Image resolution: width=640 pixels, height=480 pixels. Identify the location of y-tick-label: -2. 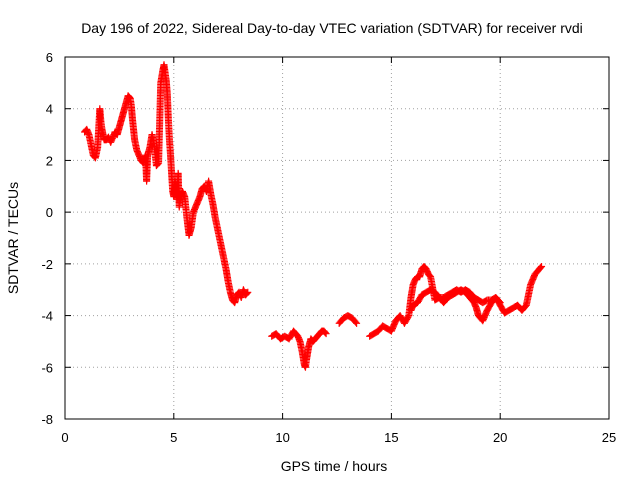
(47, 264).